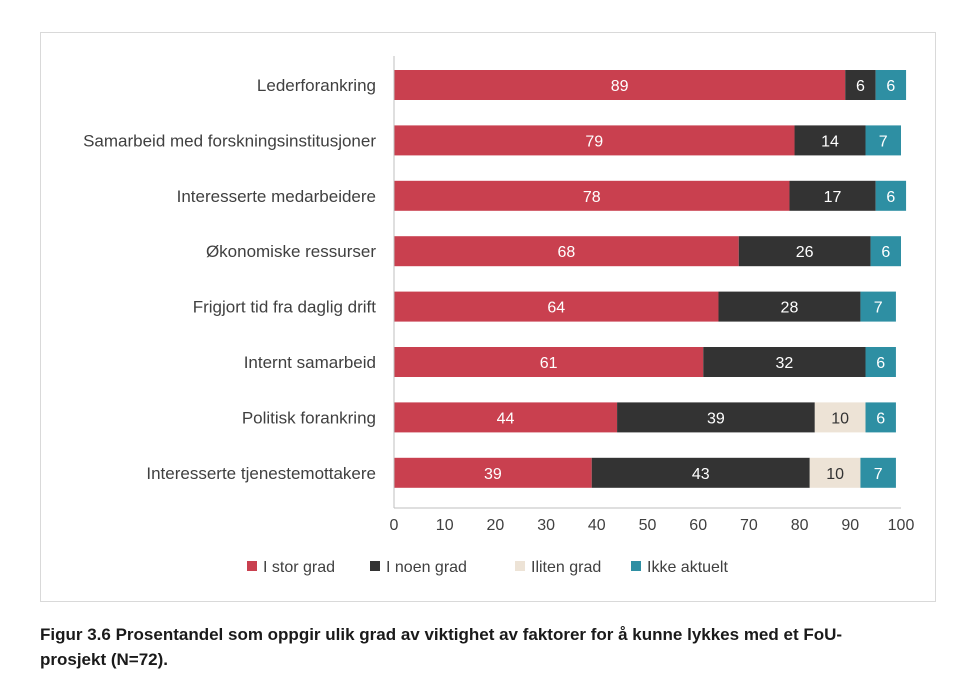  I want to click on data-label: 17, so click(833, 197).